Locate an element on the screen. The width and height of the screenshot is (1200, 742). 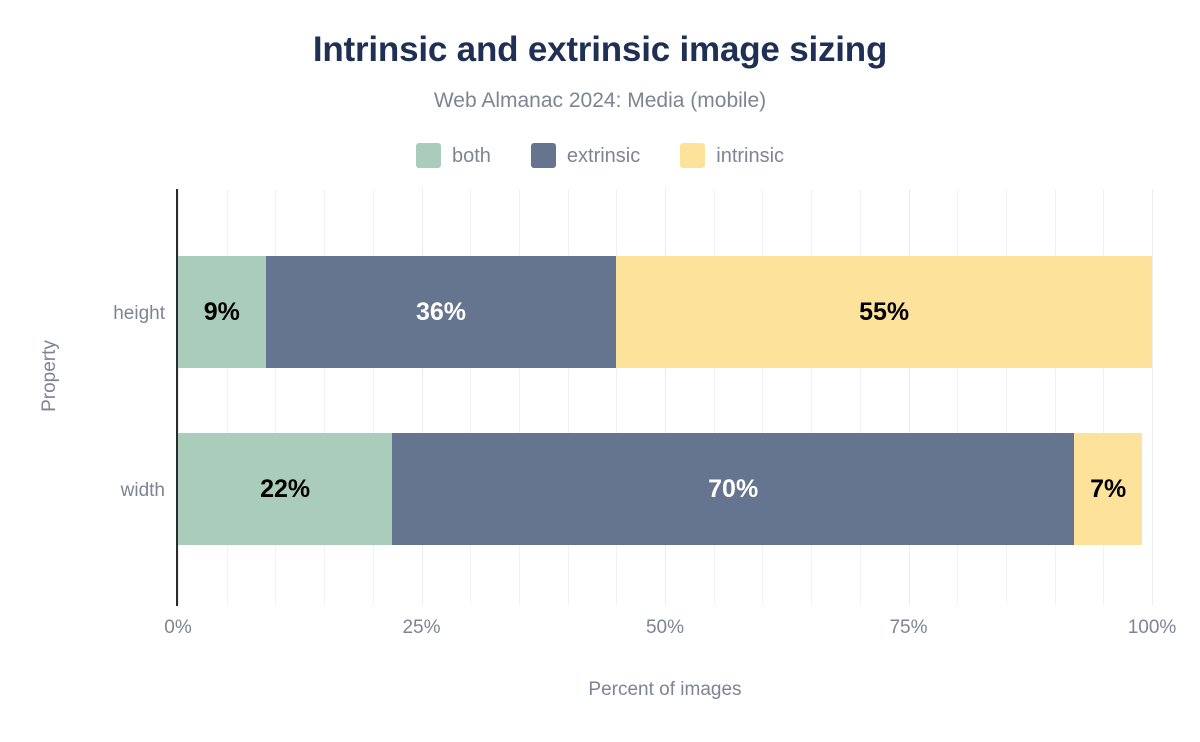
bar-segment-extrinsic-height: 36% is located at coordinates (441, 312).